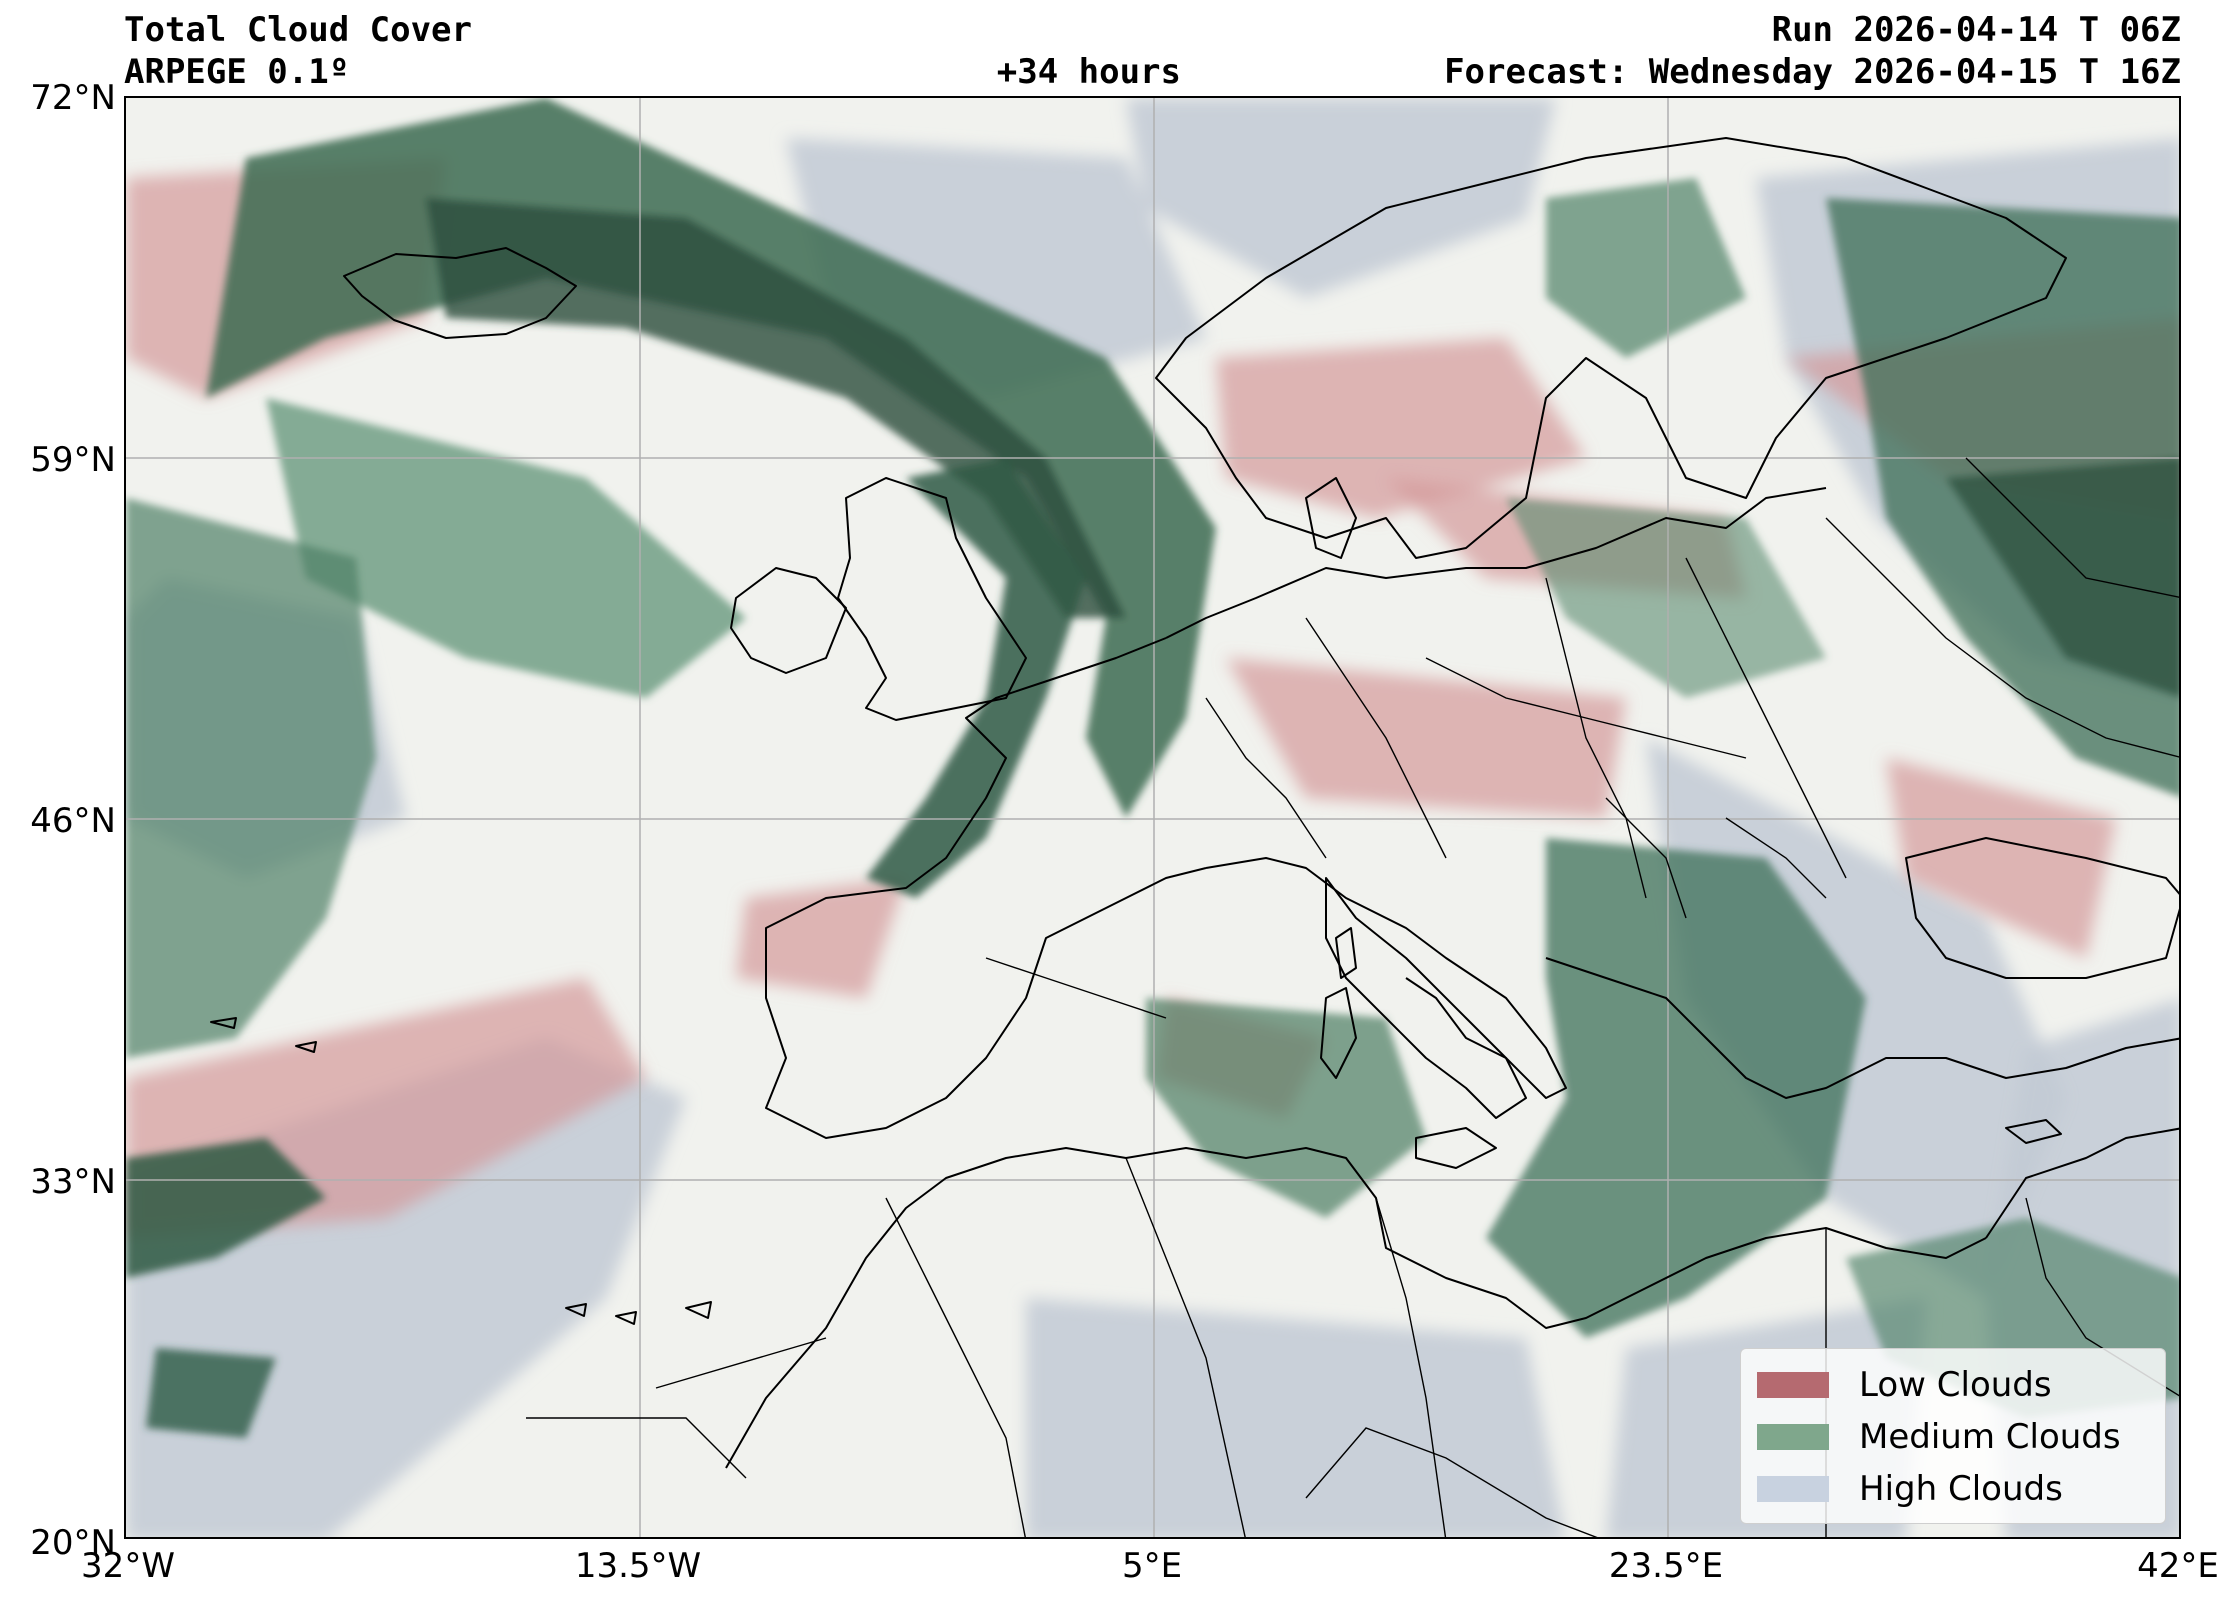 This screenshot has width=2233, height=1602. I want to click on run-time: Run 2026-04-14 T 06Z, so click(1976, 30).